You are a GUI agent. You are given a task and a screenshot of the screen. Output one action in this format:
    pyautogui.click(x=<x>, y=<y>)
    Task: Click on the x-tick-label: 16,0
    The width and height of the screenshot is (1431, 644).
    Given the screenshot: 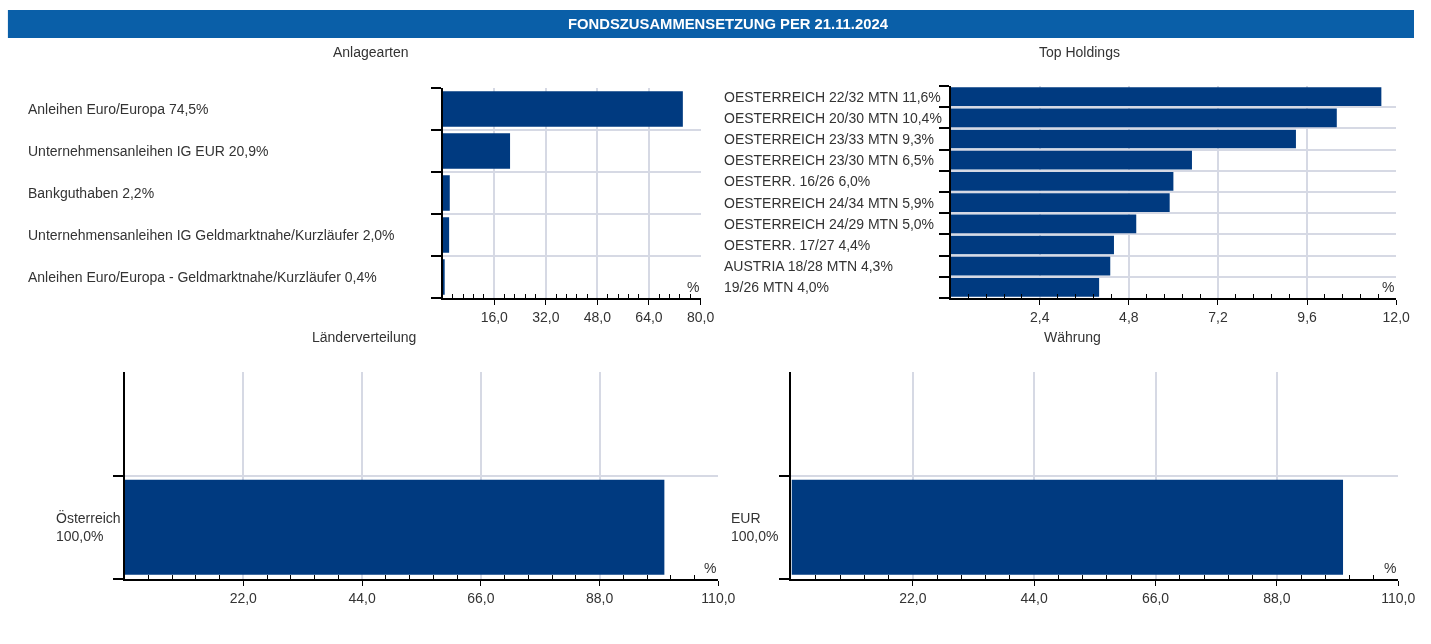 What is the action you would take?
    pyautogui.click(x=494, y=316)
    